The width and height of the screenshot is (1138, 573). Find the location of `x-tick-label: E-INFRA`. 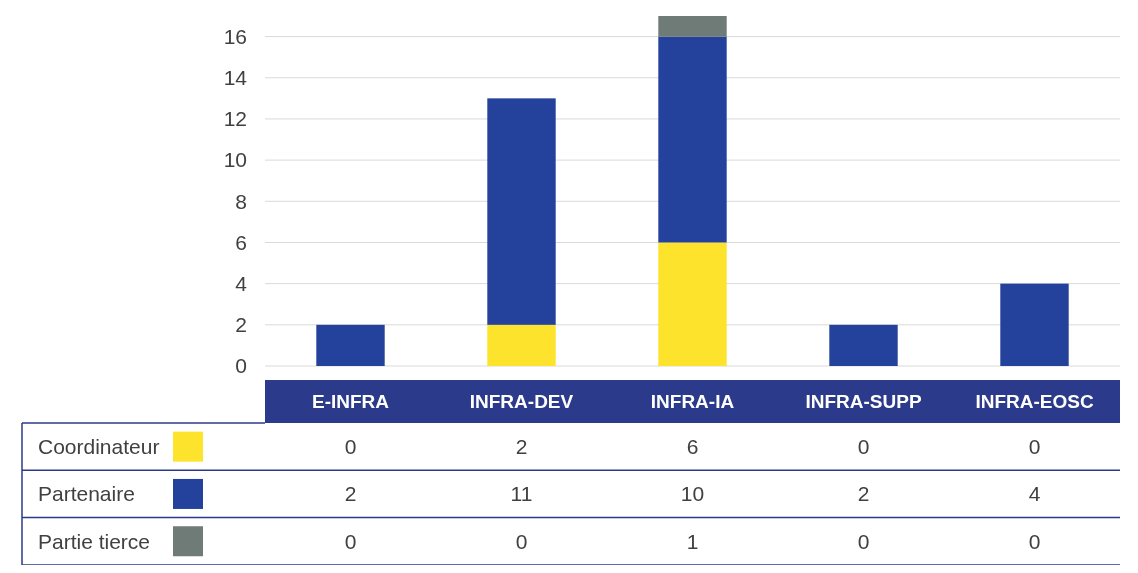

x-tick-label: E-INFRA is located at coordinates (350, 402).